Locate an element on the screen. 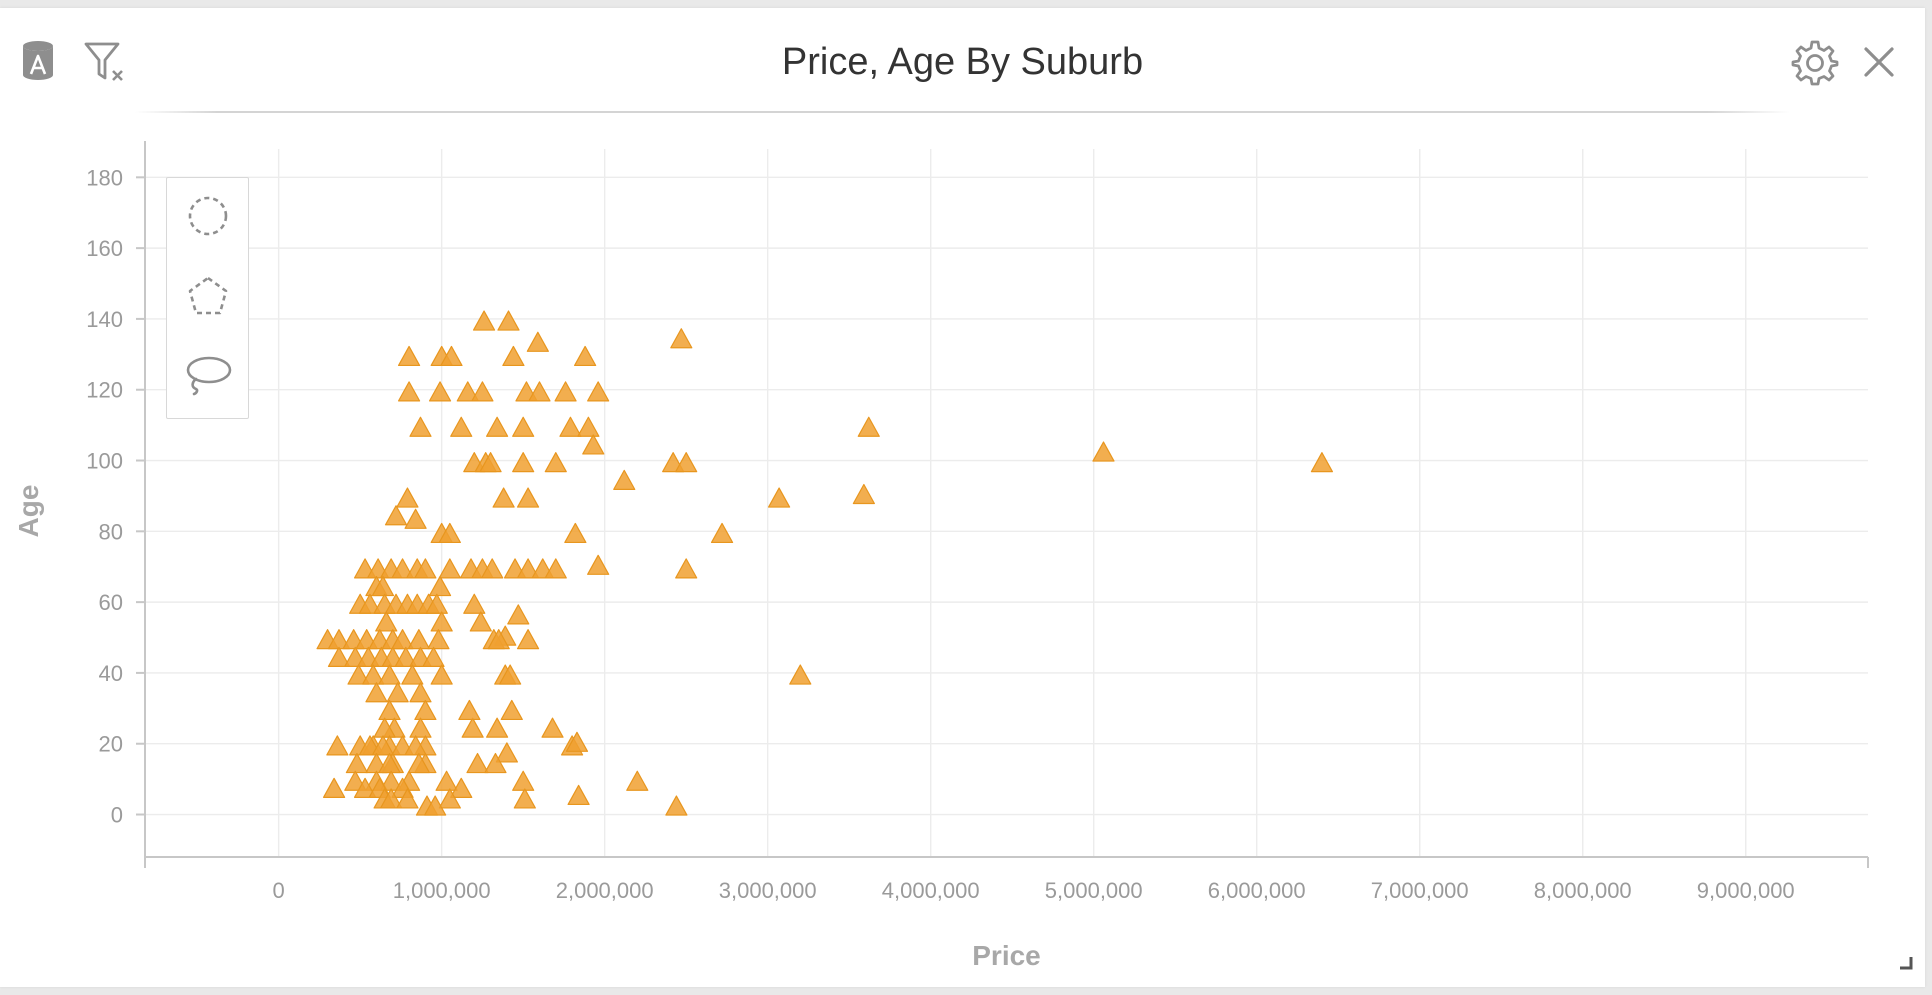 This screenshot has height=995, width=1932. datasource-a-icon is located at coordinates (38, 63).